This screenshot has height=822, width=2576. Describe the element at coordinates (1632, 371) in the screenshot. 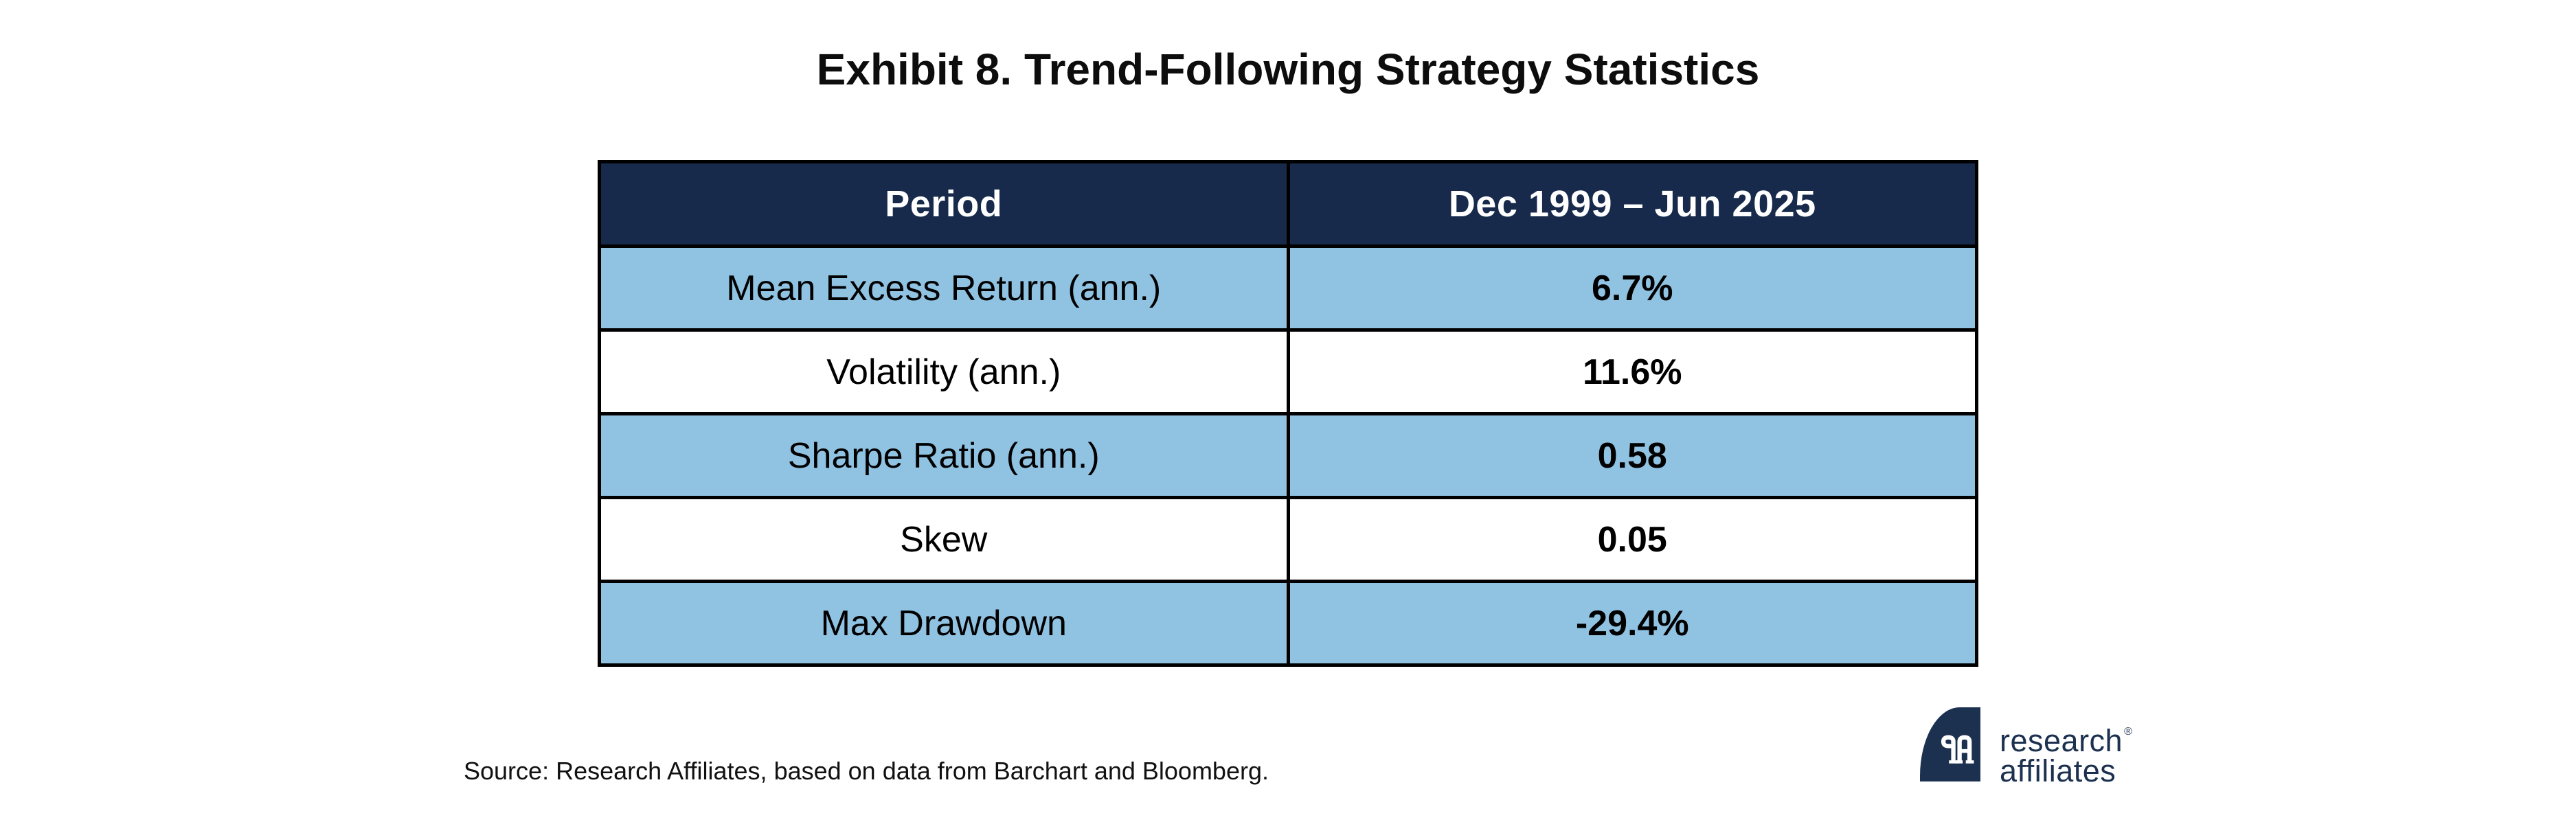

I see `metric-value: 11.6%` at that location.